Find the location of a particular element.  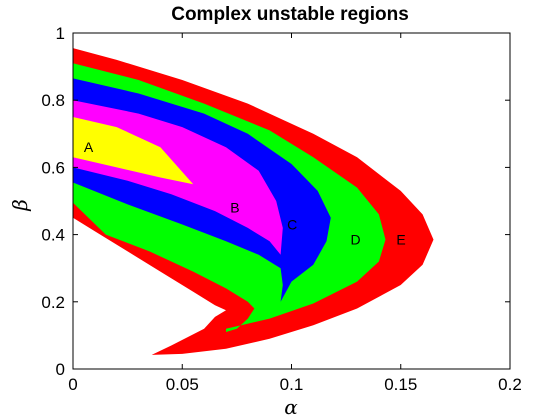

x-axis-label: α is located at coordinates (291, 407).